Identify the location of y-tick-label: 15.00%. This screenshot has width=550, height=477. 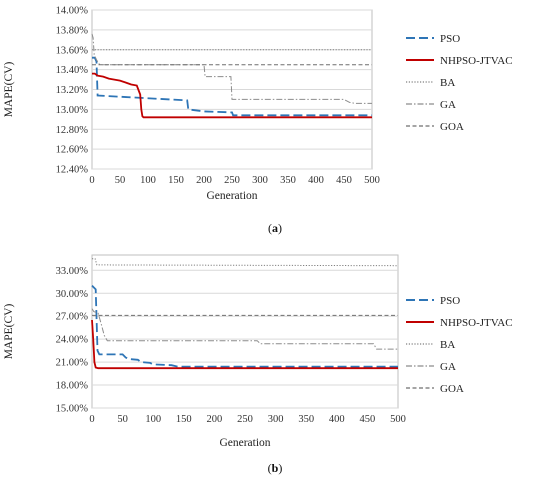
(72, 409).